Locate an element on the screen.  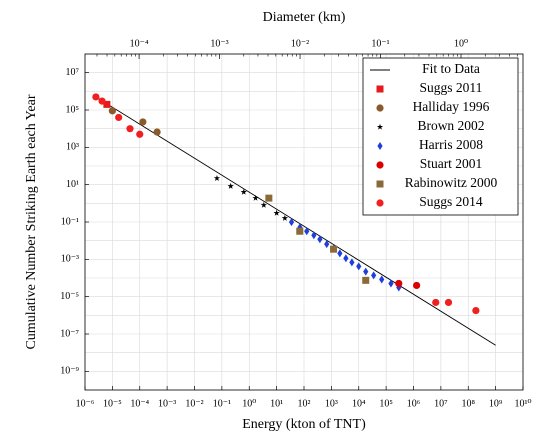
x-tick-label: 10⁻⁶ is located at coordinates (85, 403).